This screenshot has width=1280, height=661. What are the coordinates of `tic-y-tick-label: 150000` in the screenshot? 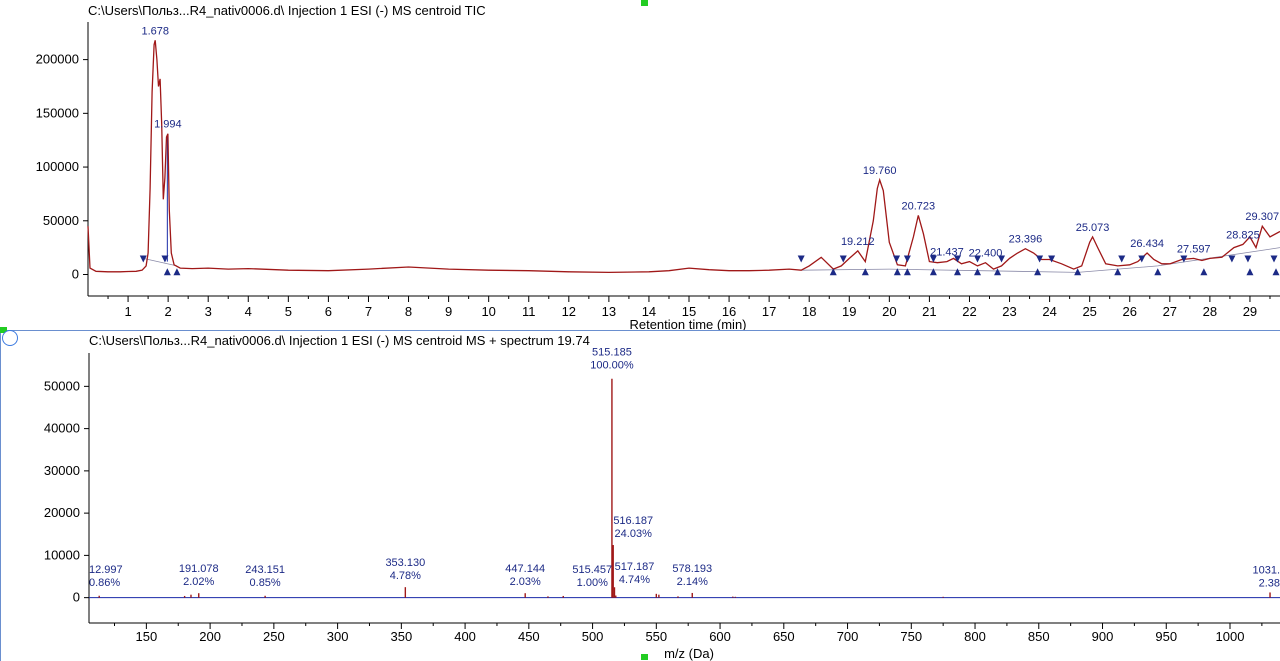 It's located at (57, 112).